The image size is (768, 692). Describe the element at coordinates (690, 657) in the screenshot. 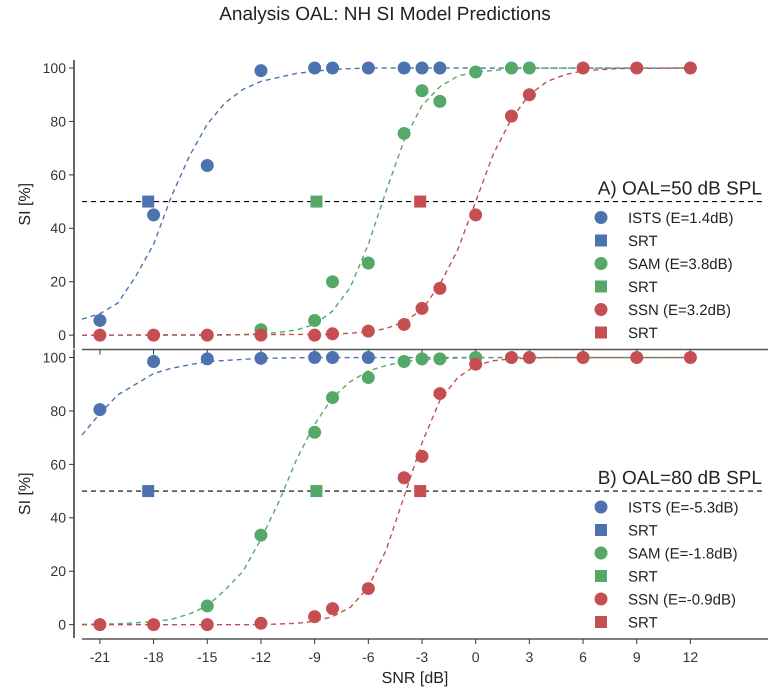

I see `x-tick-label: 12` at that location.